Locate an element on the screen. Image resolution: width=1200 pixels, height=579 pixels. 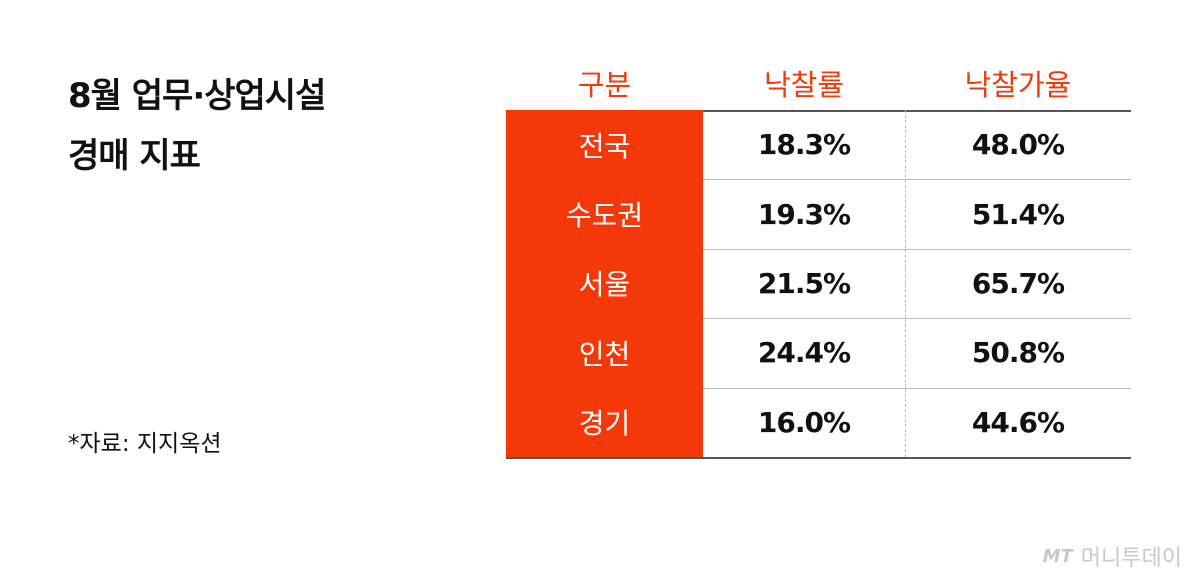
brand: MT 머니투데이 is located at coordinates (1112, 556).